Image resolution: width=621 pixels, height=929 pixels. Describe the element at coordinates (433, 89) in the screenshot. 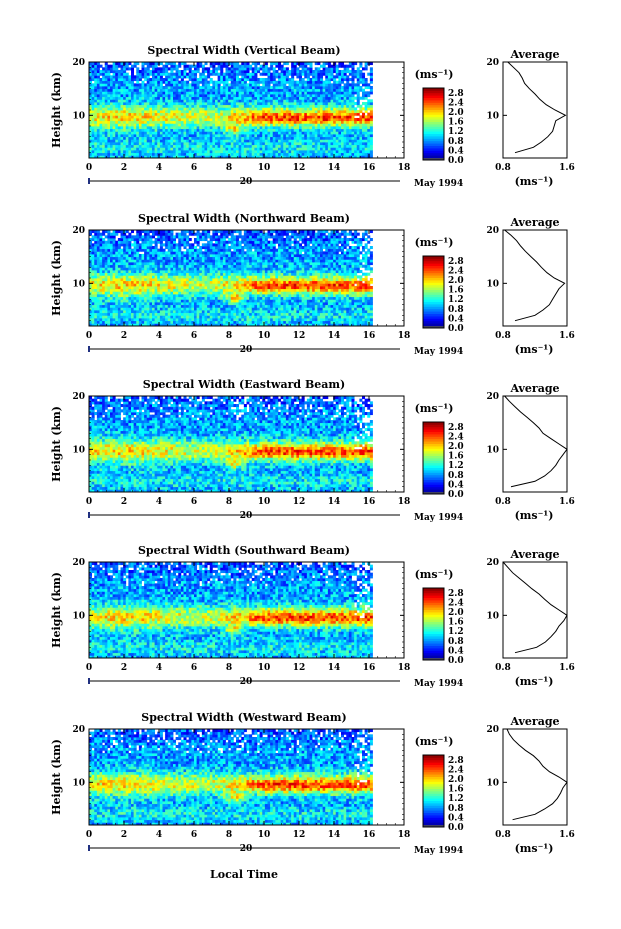

I see `colorbar-cell` at that location.